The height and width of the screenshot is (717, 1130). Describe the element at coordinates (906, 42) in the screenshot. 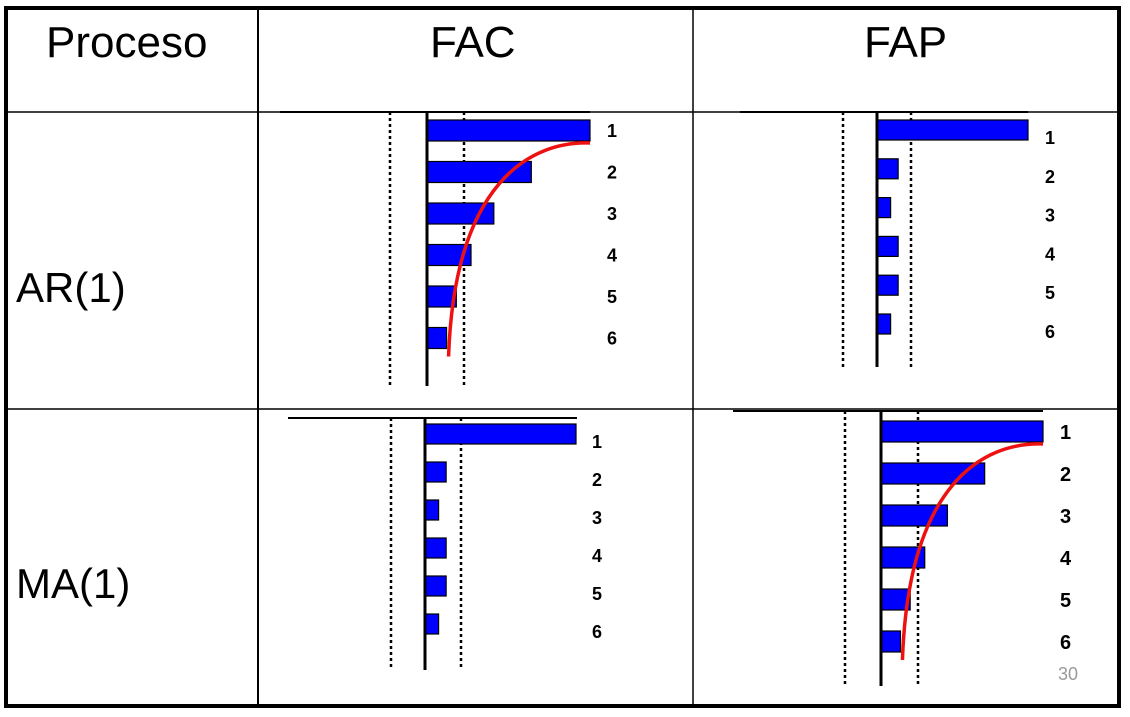

I see `header-fap: FAP` at that location.